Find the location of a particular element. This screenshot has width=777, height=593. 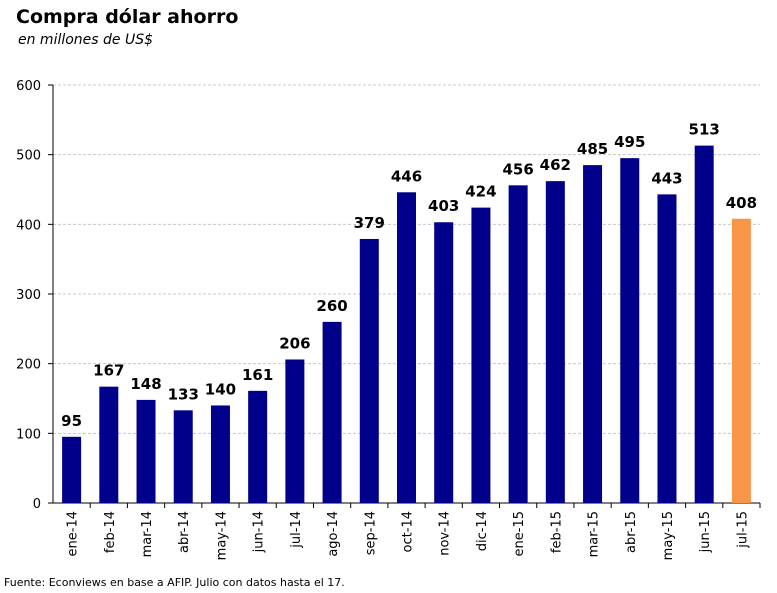

data-label: 495 is located at coordinates (629, 142).